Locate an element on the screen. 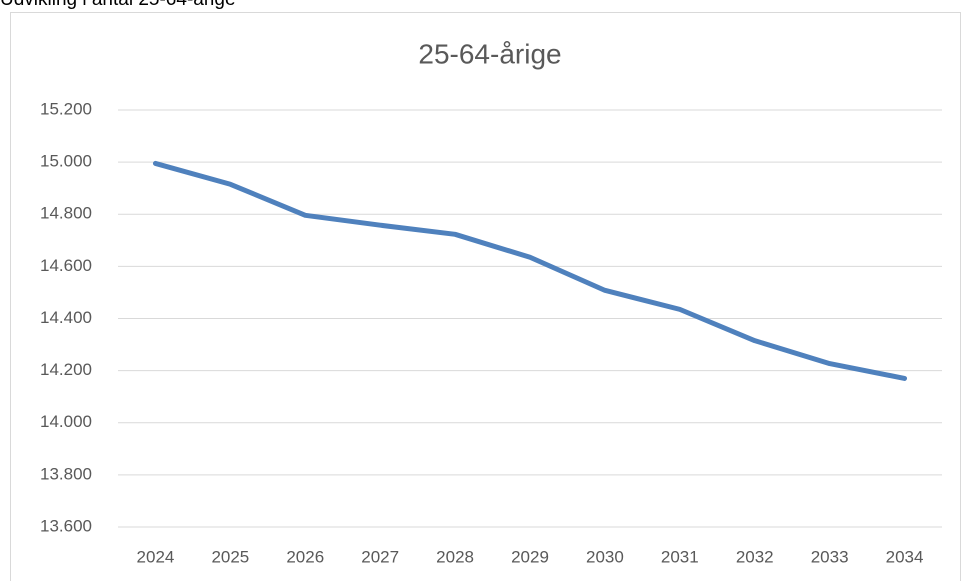  y-tick-label: 15.000 is located at coordinates (66, 161).